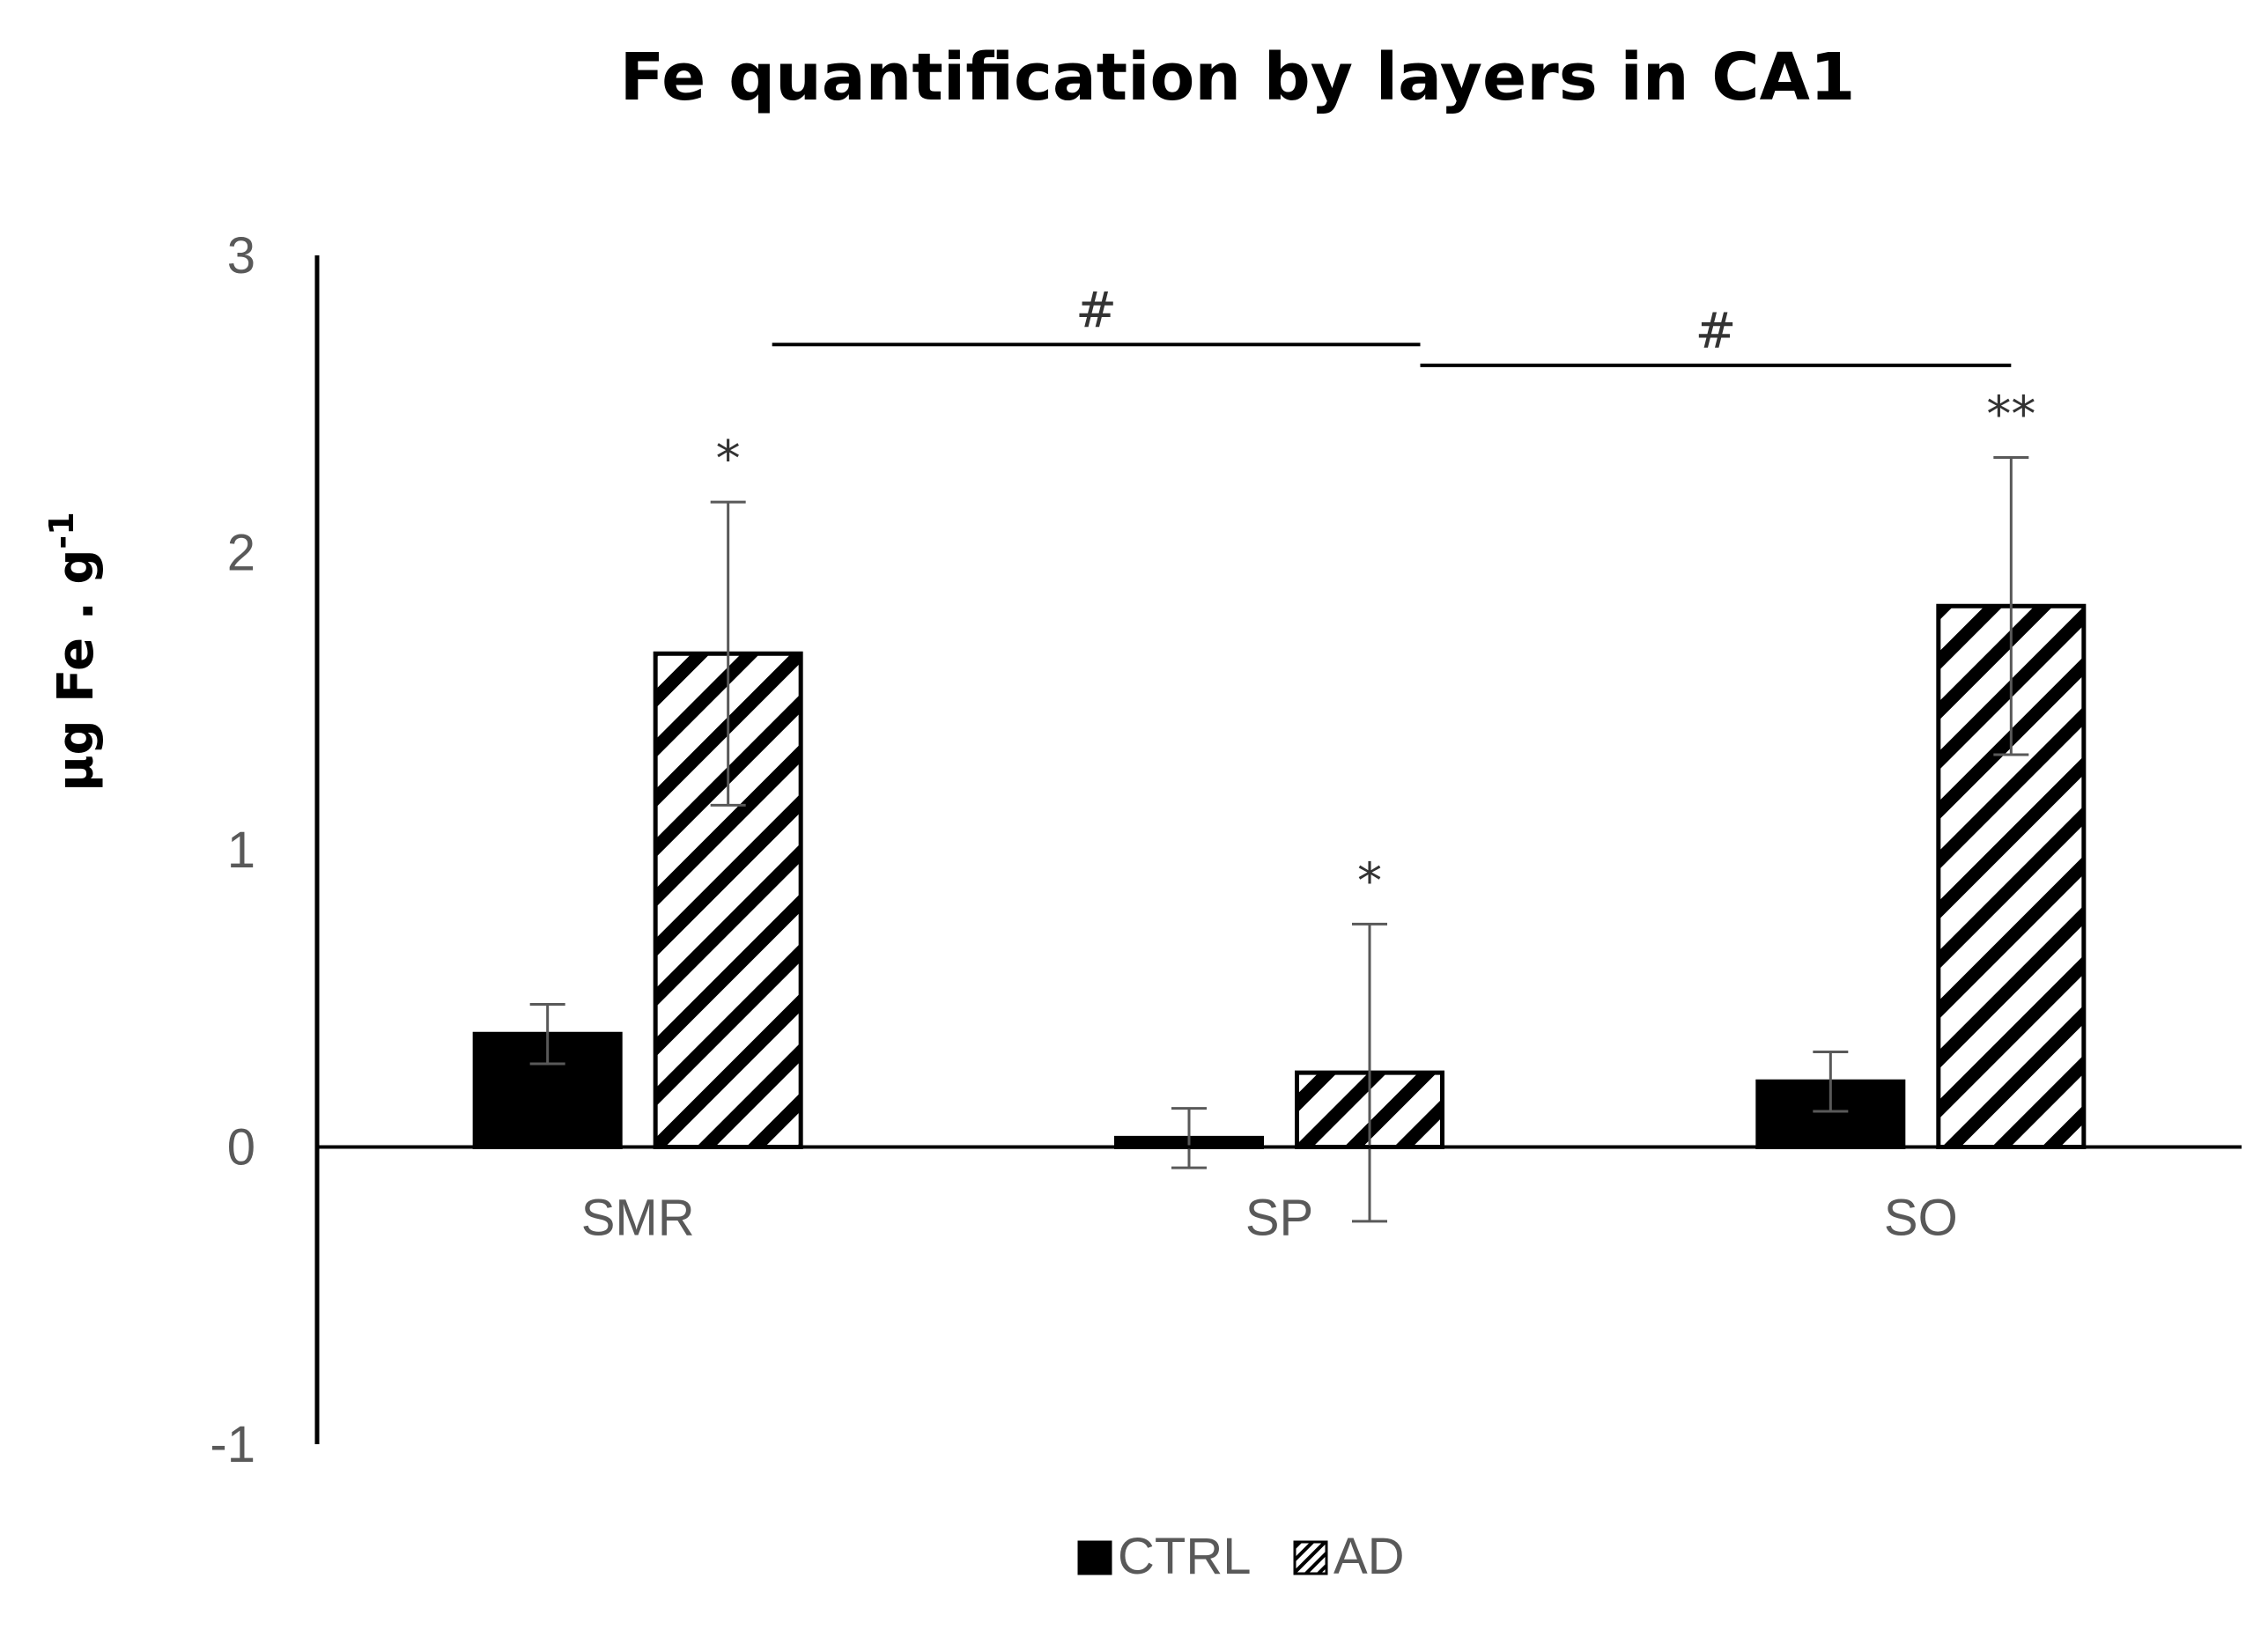 This screenshot has width=2268, height=1630. I want to click on category-labels: SMR SP SO, so click(1270, 1219).